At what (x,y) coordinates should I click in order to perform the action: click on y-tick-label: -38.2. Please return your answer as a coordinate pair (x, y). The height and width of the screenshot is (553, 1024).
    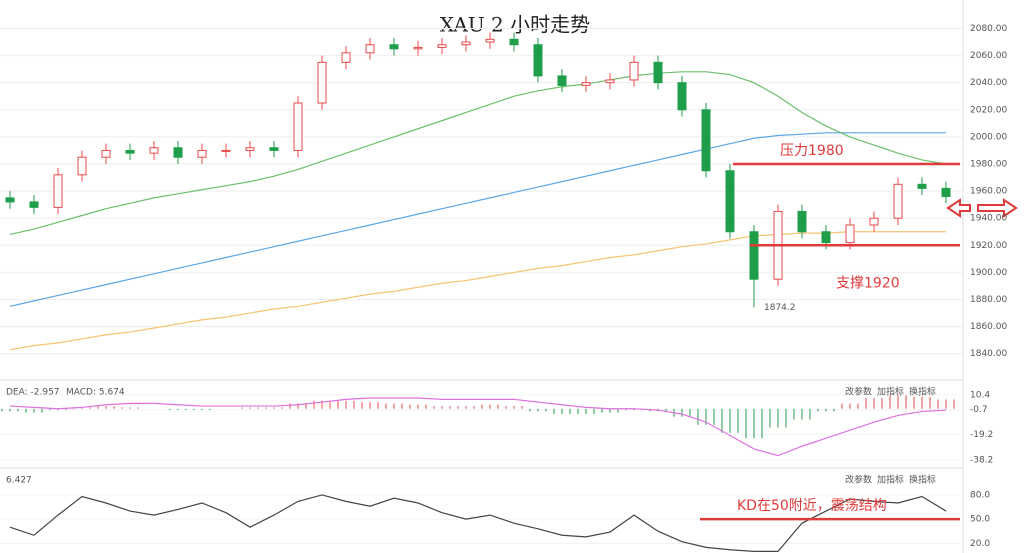
    Looking at the image, I should click on (981, 460).